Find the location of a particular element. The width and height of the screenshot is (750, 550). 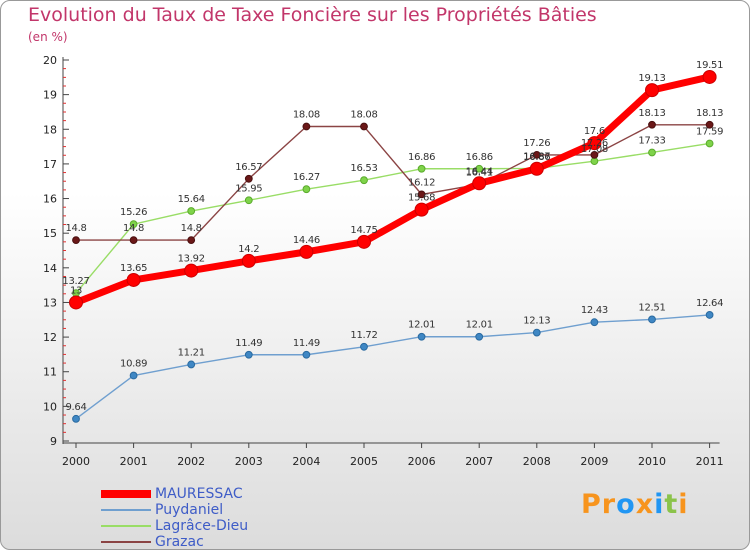

logo-letter: i is located at coordinates (683, 504).